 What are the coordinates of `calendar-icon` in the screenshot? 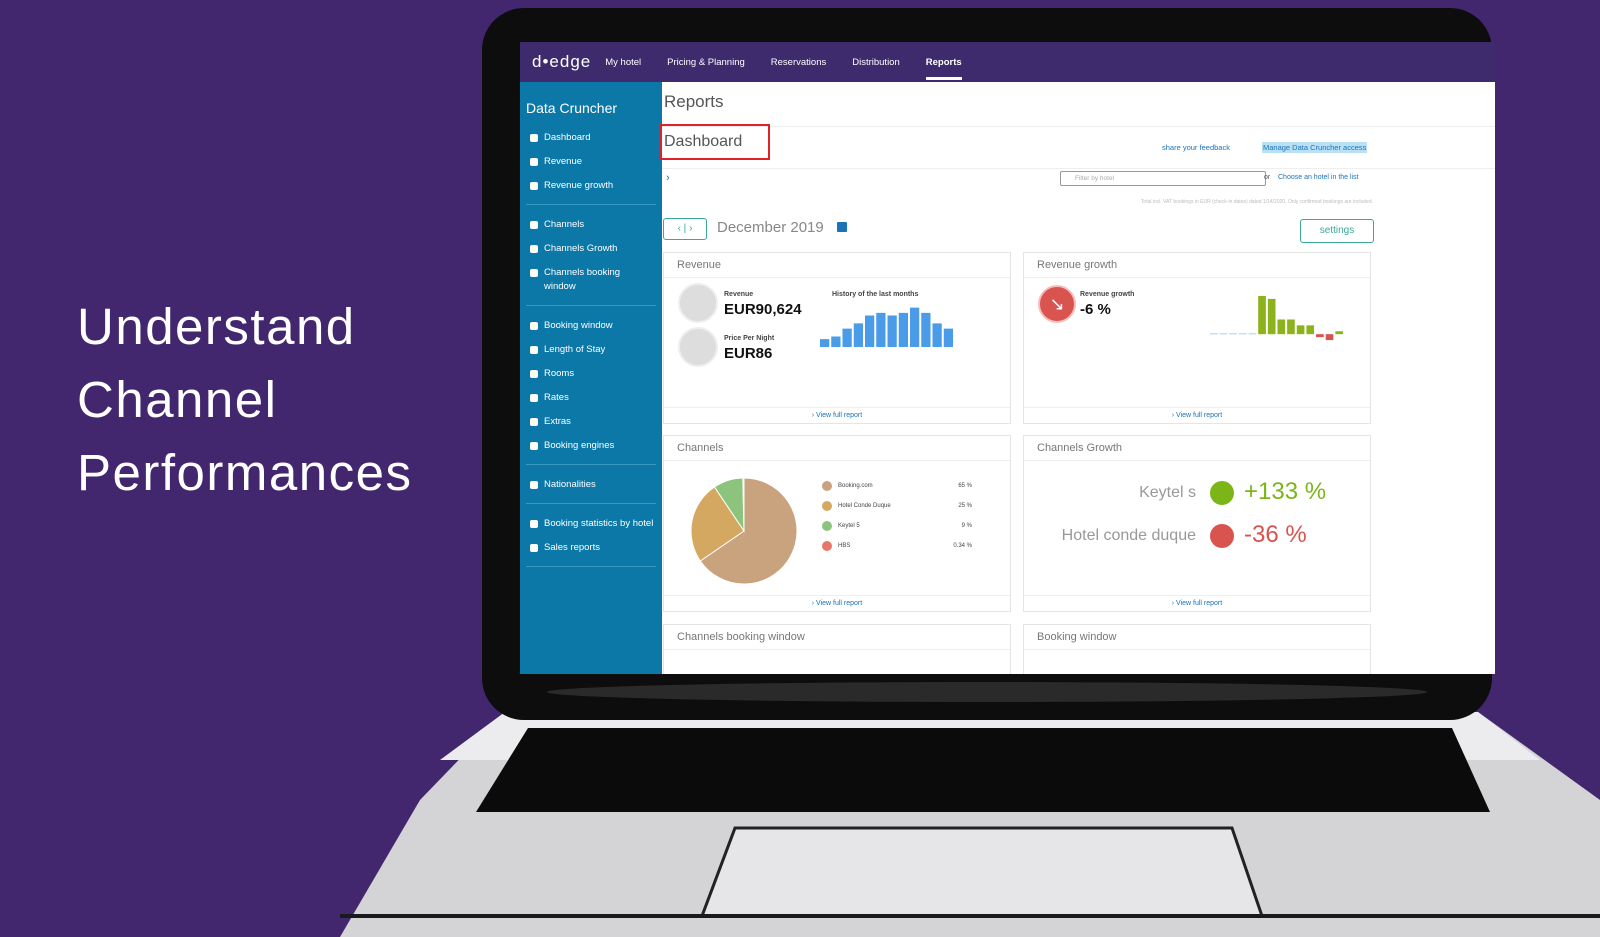 It's located at (842, 227).